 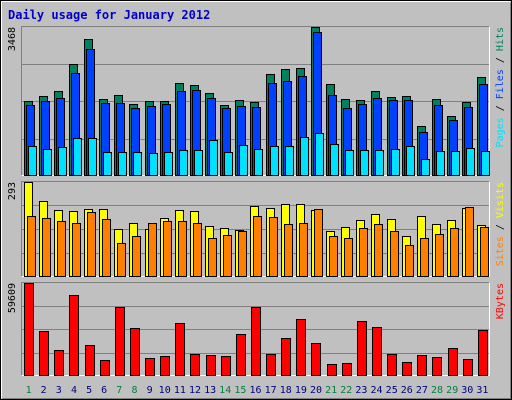 What do you see at coordinates (407, 390) in the screenshot?
I see `x-tick-label-day-26: 26` at bounding box center [407, 390].